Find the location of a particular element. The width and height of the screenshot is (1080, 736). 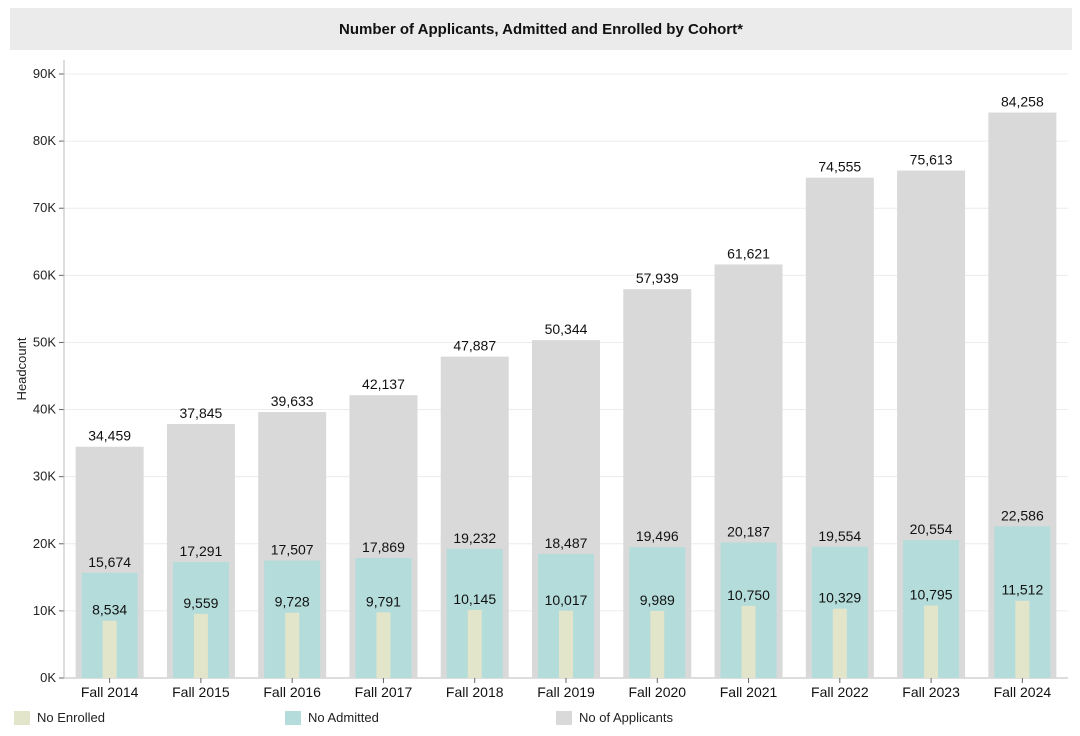

legend-label-enrolled: No Enrolled is located at coordinates (71, 717).